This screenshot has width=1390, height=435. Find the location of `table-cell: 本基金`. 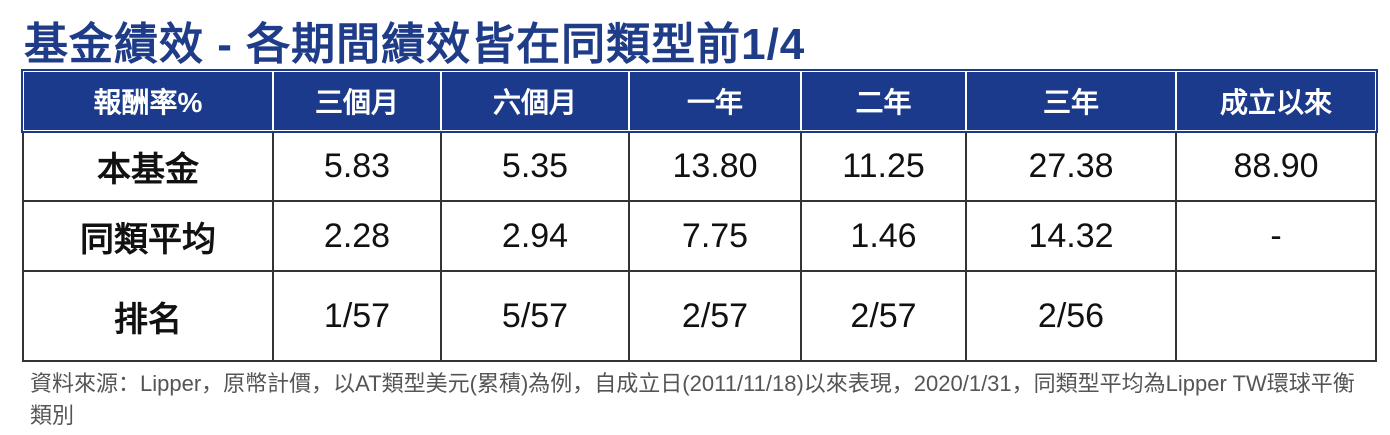

table-cell: 本基金 is located at coordinates (148, 166).